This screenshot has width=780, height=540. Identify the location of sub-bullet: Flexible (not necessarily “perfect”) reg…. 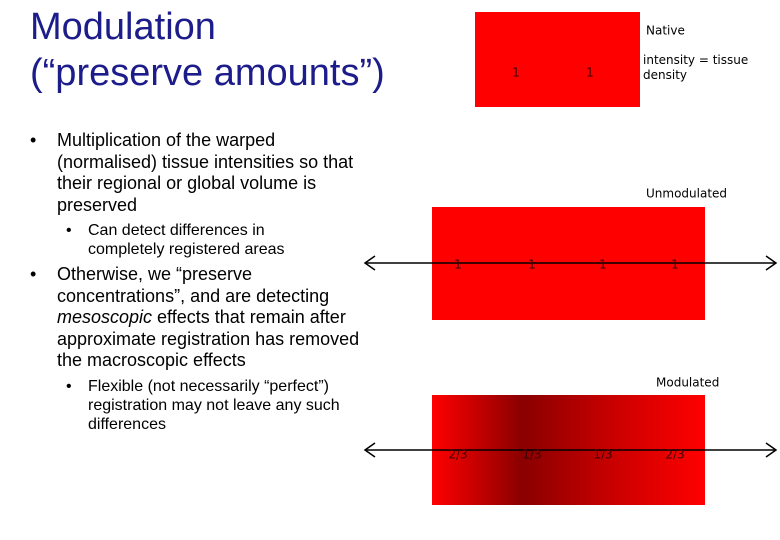
(214, 405).